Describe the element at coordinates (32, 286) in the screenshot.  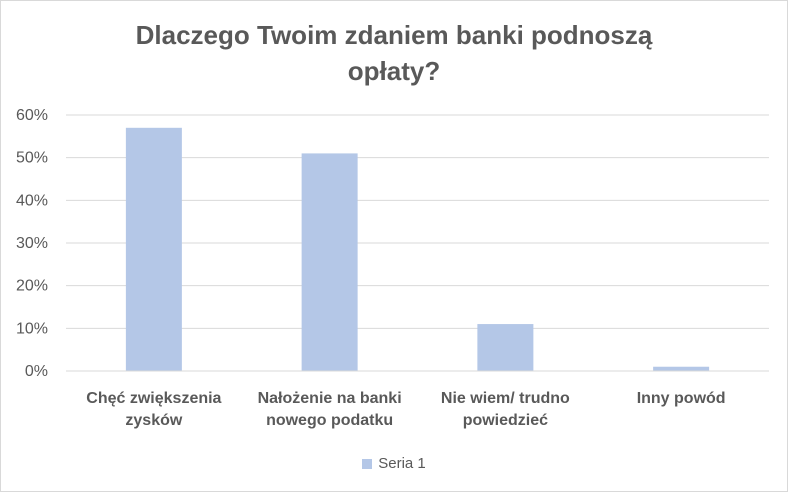
I see `y-tick-label: 20%` at that location.